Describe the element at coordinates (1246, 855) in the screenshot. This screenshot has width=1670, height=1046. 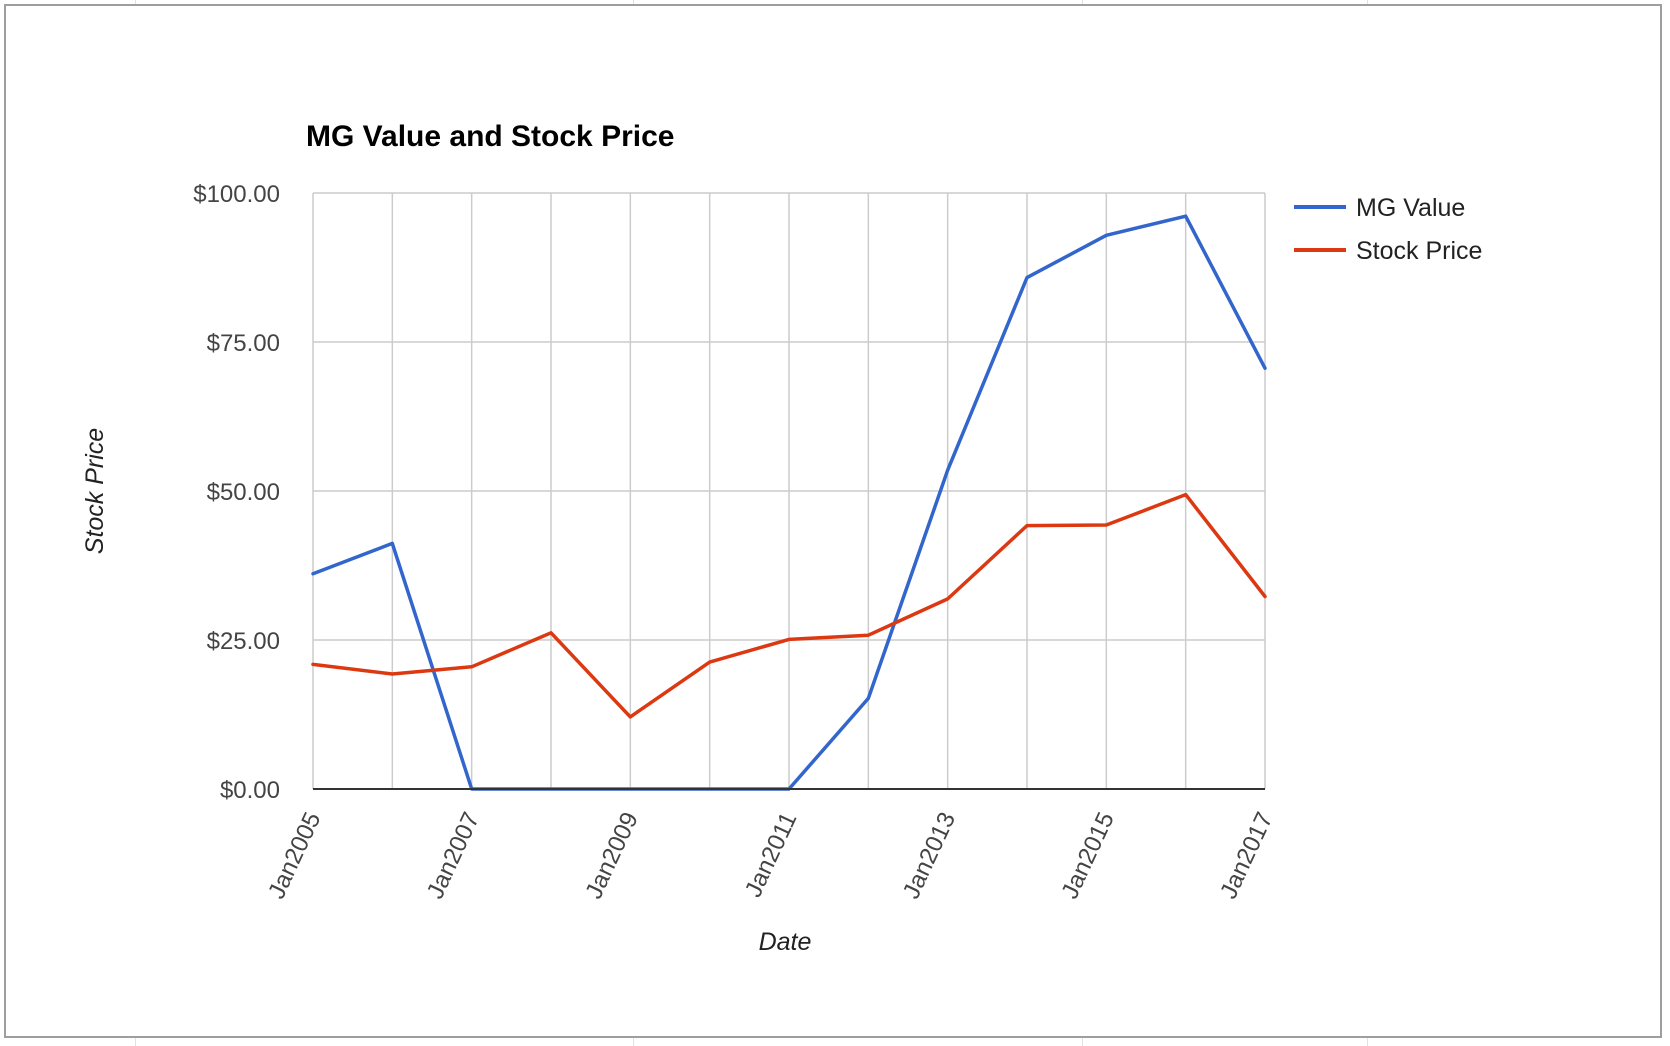
I see `x-tick-label: Jan2017` at that location.